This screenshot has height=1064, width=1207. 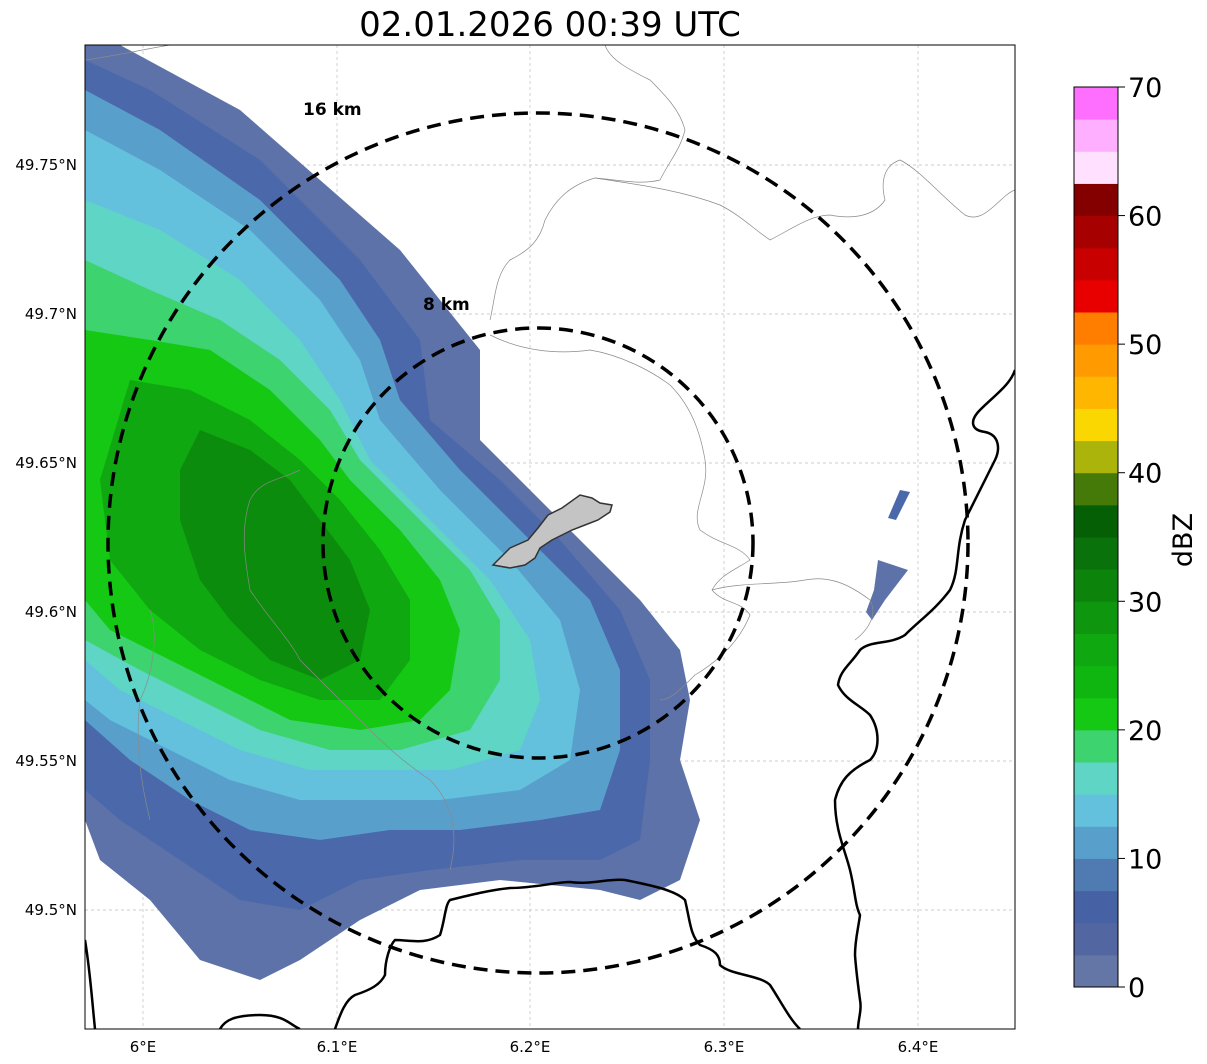 What do you see at coordinates (275, 555) in the screenshot?
I see `echo-core` at bounding box center [275, 555].